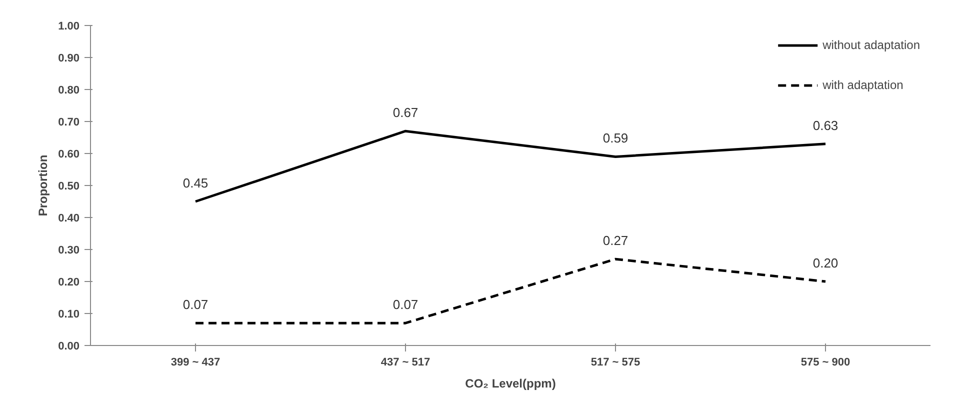 This screenshot has height=412, width=975. I want to click on y-tick-label: 0.50, so click(69, 186).